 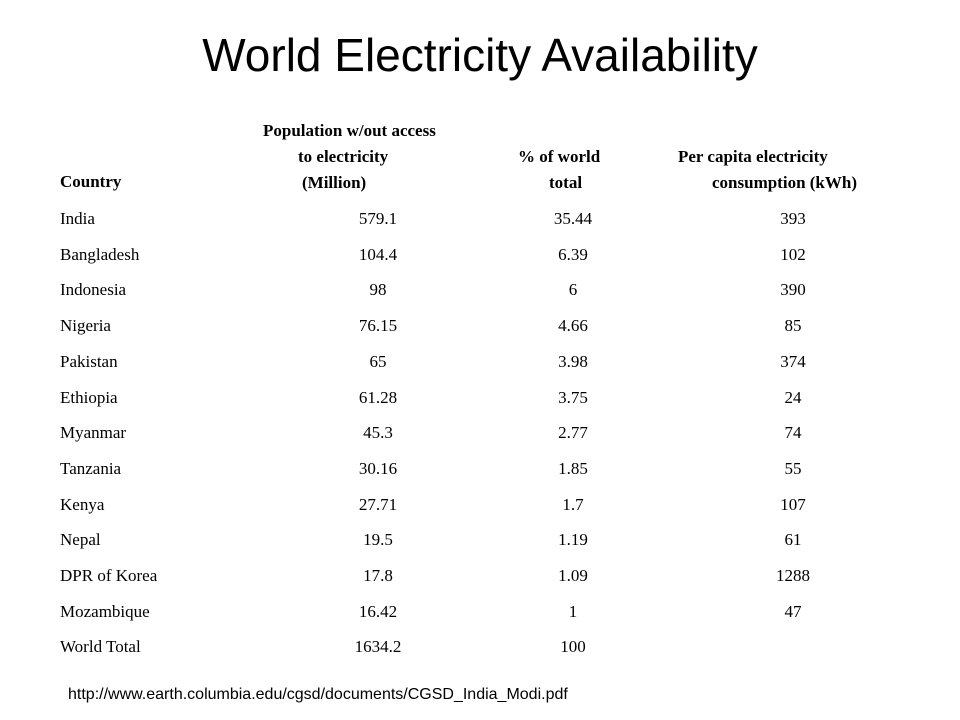 What do you see at coordinates (559, 156) in the screenshot?
I see `header-percent-line1: % of world` at bounding box center [559, 156].